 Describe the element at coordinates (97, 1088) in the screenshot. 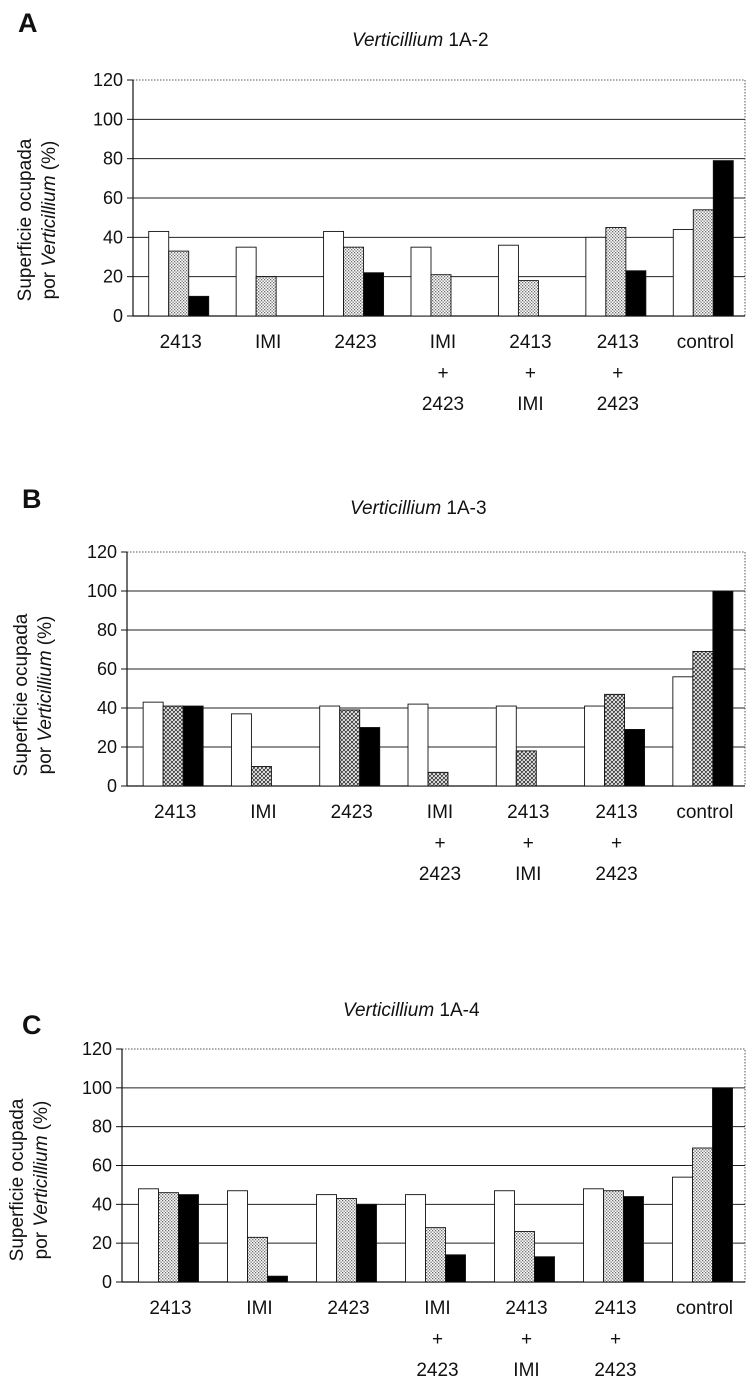

I see `y-tick-label: 100` at that location.